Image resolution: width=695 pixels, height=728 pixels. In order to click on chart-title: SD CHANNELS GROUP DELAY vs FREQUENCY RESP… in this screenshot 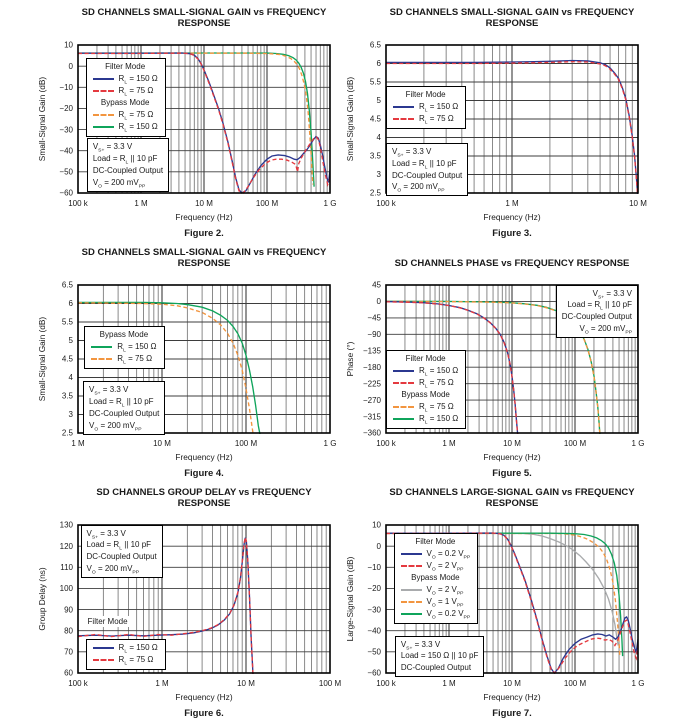, I will do `click(204, 498)`.